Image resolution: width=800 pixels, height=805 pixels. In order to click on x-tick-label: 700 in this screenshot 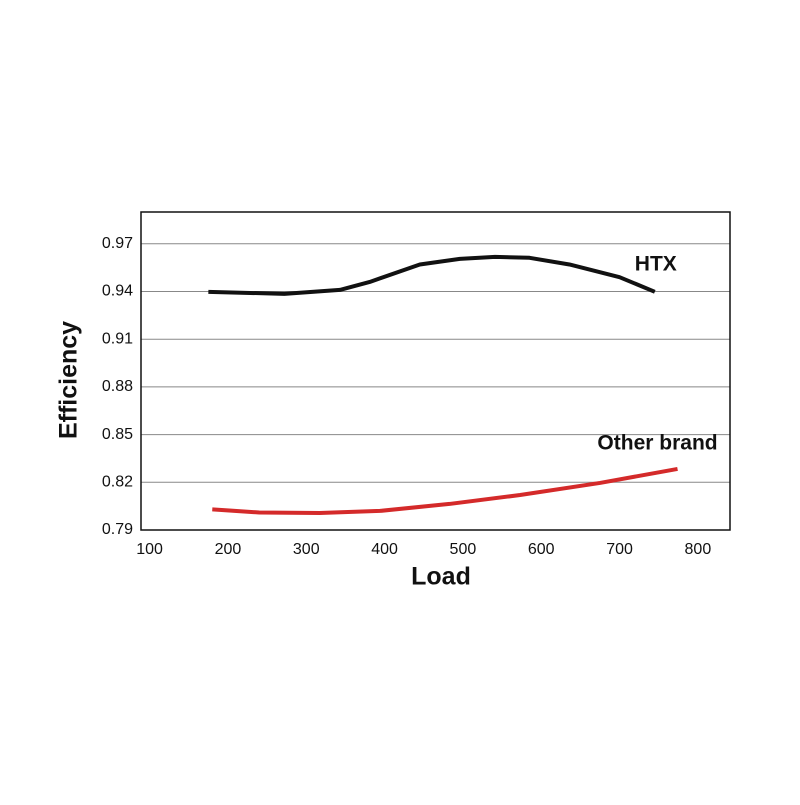, I will do `click(619, 549)`.